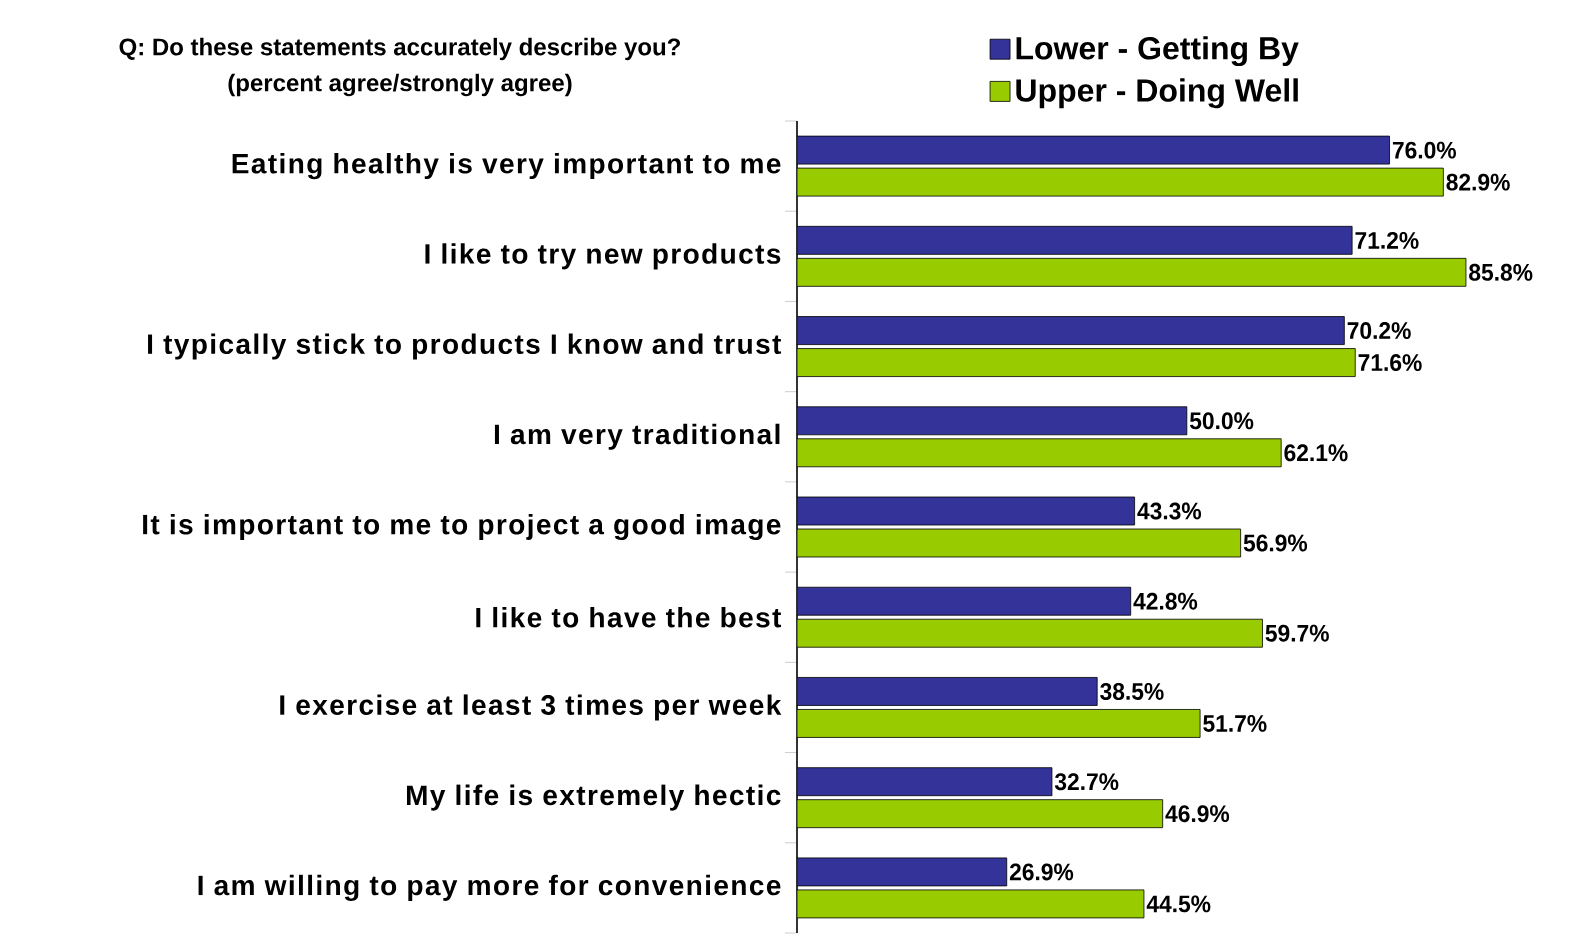  Describe the element at coordinates (1165, 601) in the screenshot. I see `data-label: 42.8%` at that location.